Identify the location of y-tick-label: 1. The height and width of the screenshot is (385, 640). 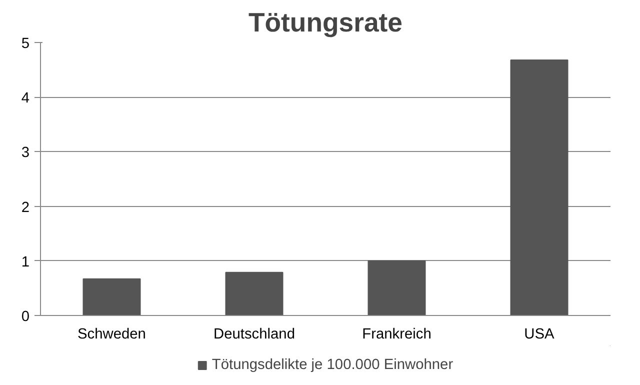
(25, 262).